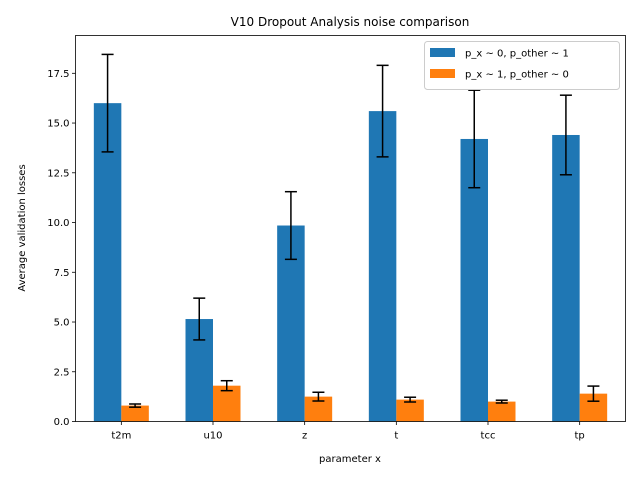 Image resolution: width=640 pixels, height=480 pixels. Describe the element at coordinates (58, 173) in the screenshot. I see `y-tick-label: 12.5` at that location.